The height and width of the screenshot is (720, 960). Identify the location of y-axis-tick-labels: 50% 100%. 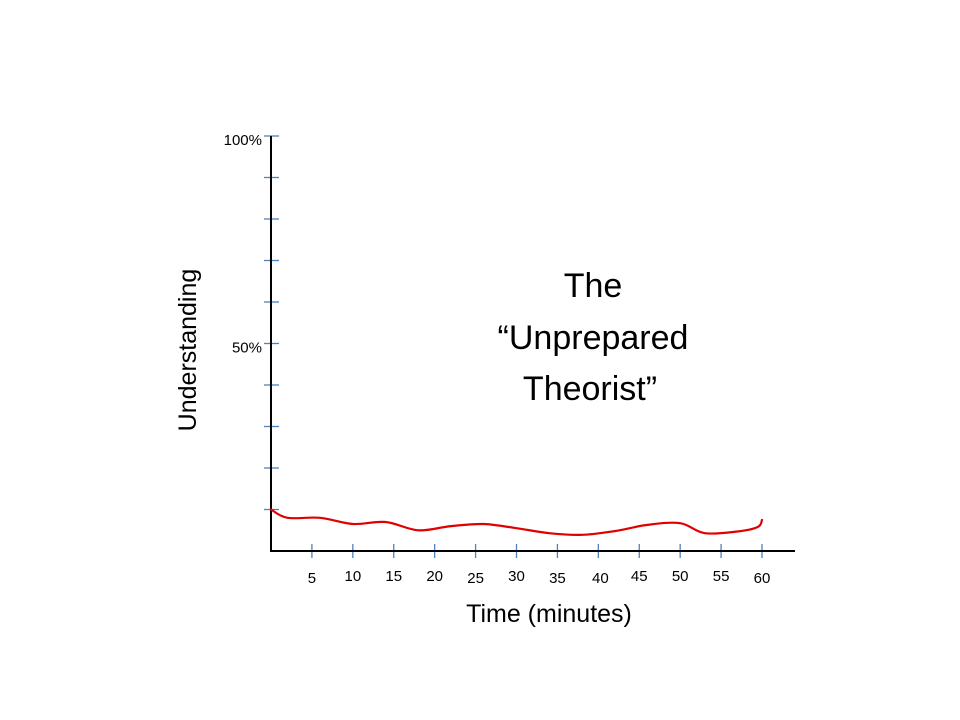
(243, 244).